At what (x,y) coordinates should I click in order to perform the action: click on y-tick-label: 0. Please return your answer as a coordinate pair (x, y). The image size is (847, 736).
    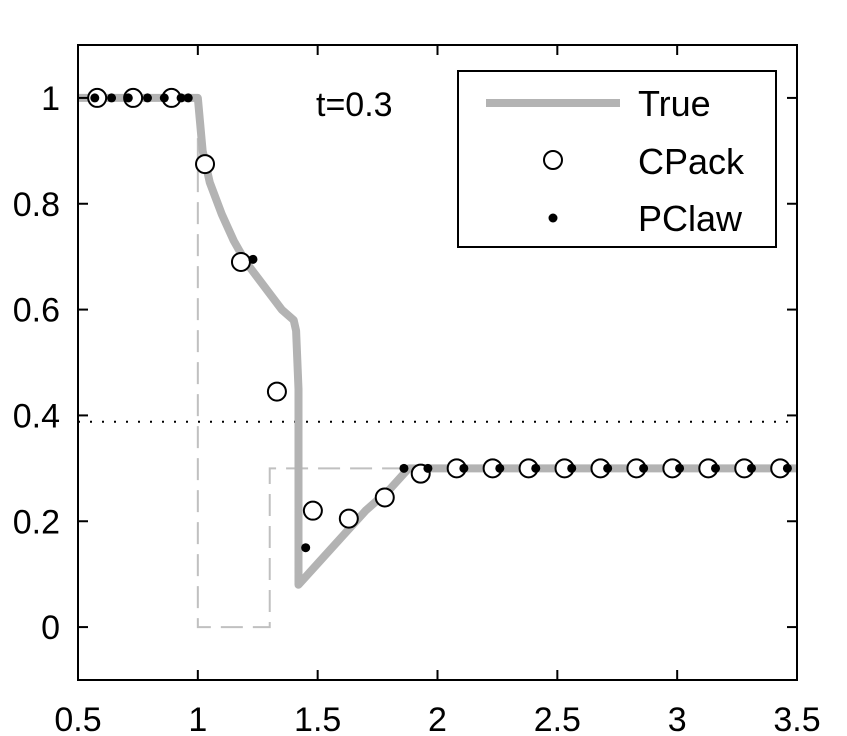
    Looking at the image, I should click on (50, 628).